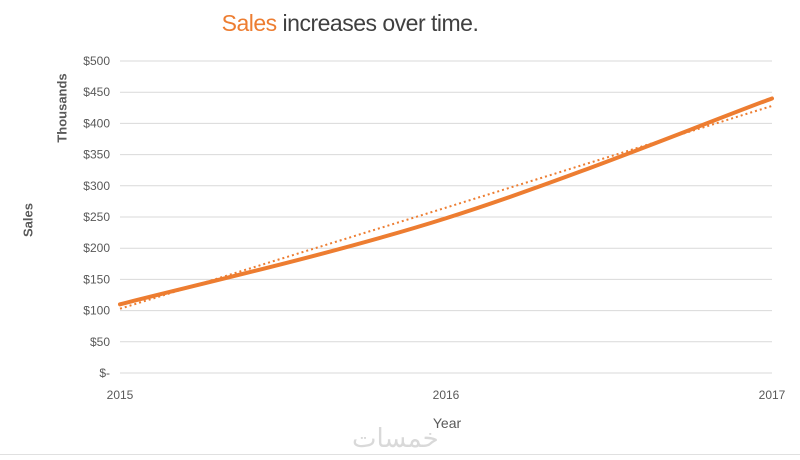 This screenshot has width=800, height=460. I want to click on chart-title-rest: increases over time., so click(377, 23).